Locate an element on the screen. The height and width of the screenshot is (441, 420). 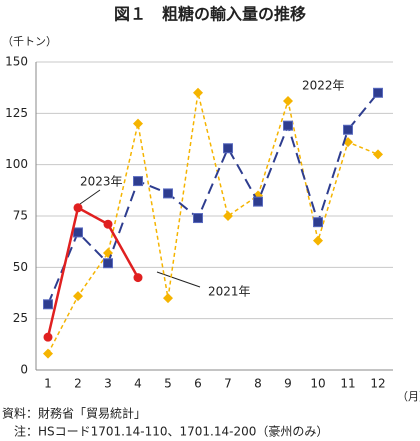
source-note: 資料：財務省「貿易統計」 is located at coordinates (74, 413).